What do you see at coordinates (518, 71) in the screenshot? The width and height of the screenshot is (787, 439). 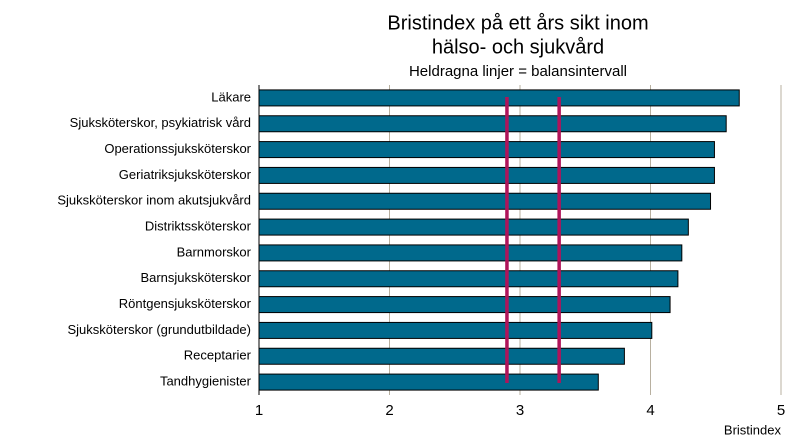 I see `chart-subtitle: Heldragna linjer = balansintervall` at bounding box center [518, 71].